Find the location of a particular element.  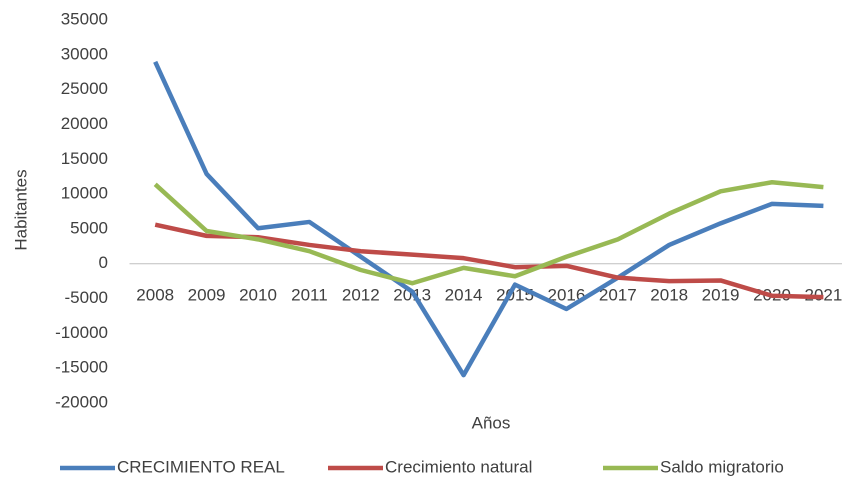

x-tick-label: 2008 is located at coordinates (155, 294).